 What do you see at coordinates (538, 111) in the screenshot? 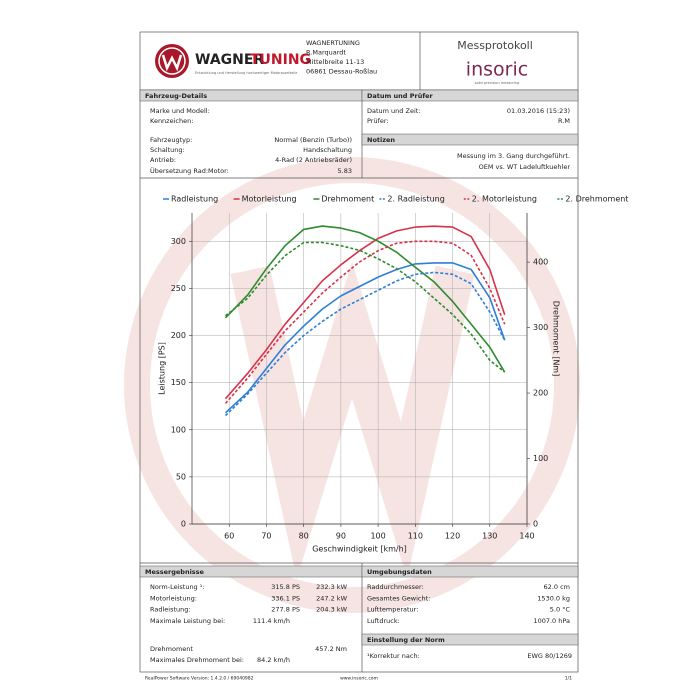
I see `field-value: 01.03.2016 (15:23)` at bounding box center [538, 111].